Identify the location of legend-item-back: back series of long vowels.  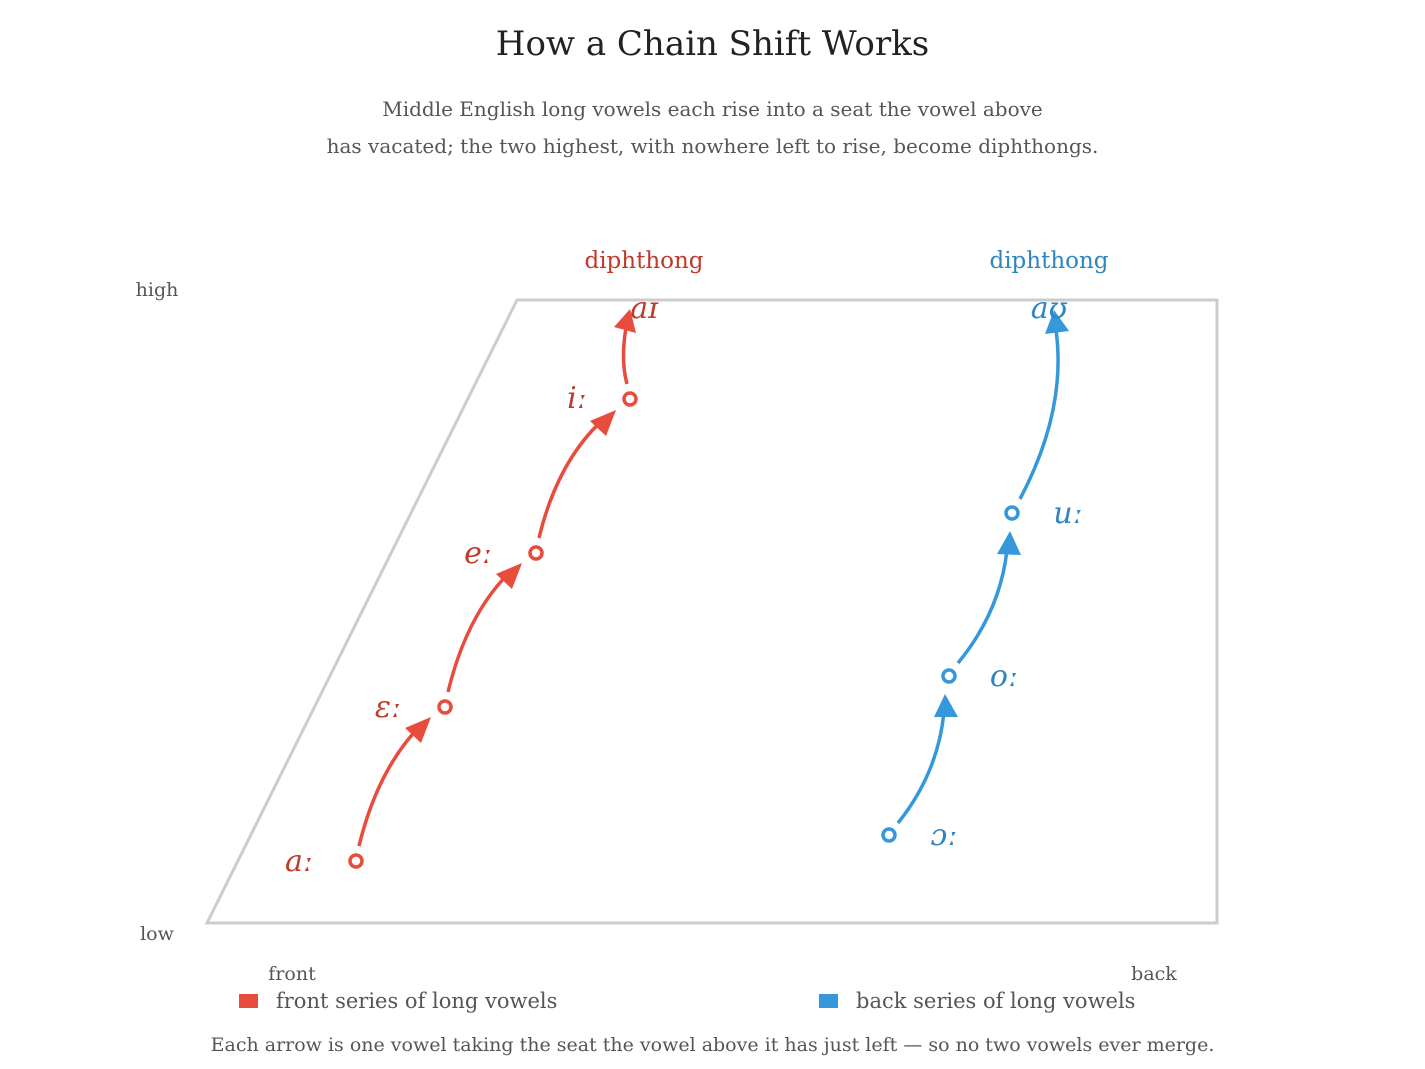
(977, 1001).